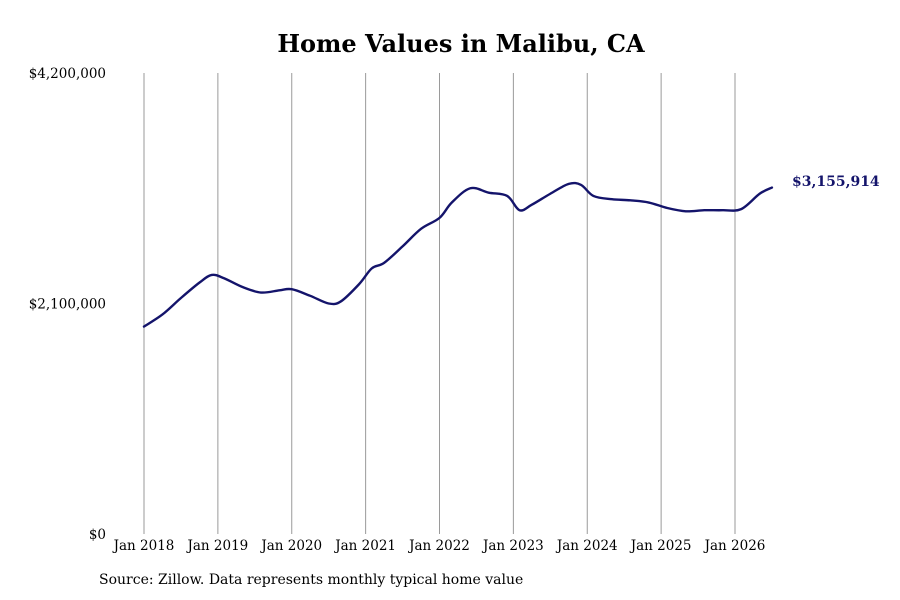 The width and height of the screenshot is (900, 600). I want to click on end-value-label: $3,155,914, so click(836, 182).